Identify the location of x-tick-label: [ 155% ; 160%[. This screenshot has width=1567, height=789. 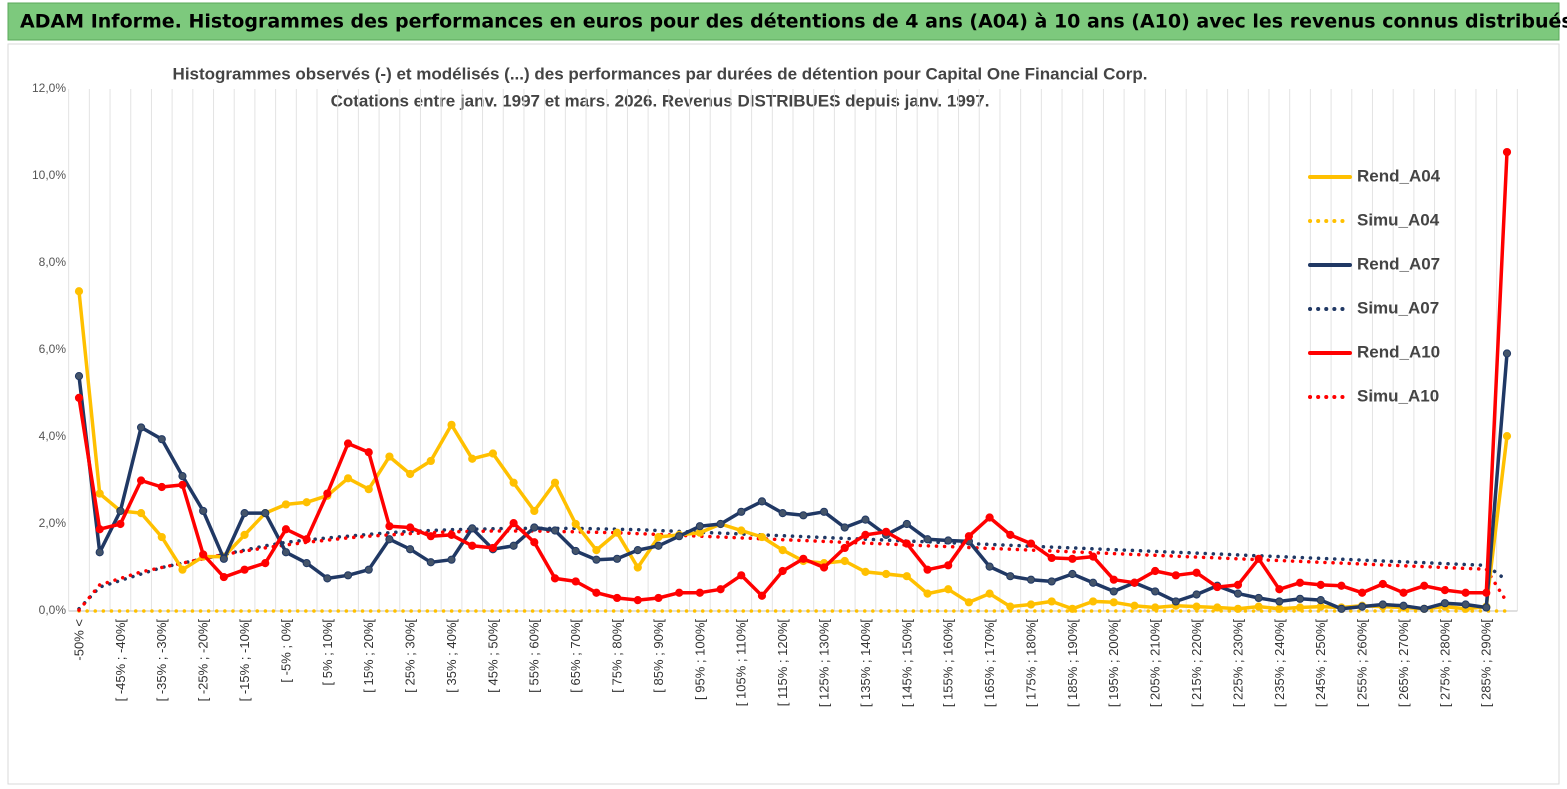
(948, 663).